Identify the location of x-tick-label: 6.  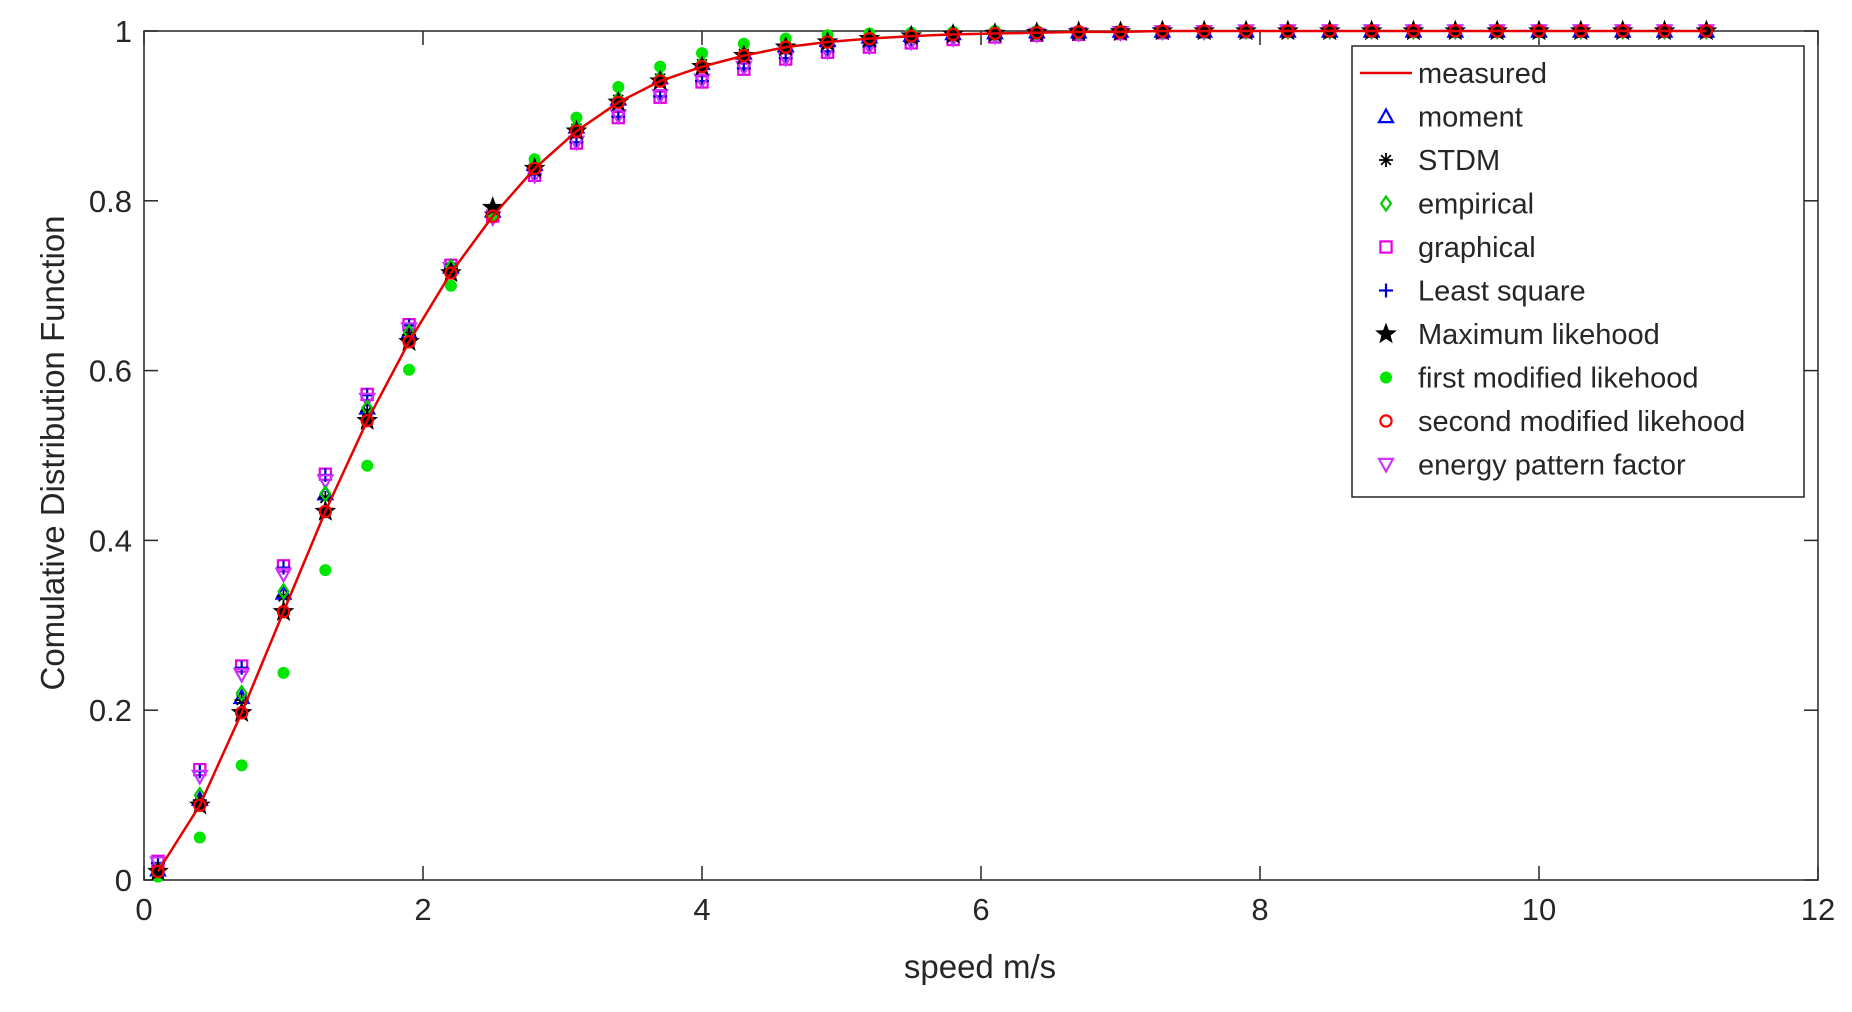
(980, 909).